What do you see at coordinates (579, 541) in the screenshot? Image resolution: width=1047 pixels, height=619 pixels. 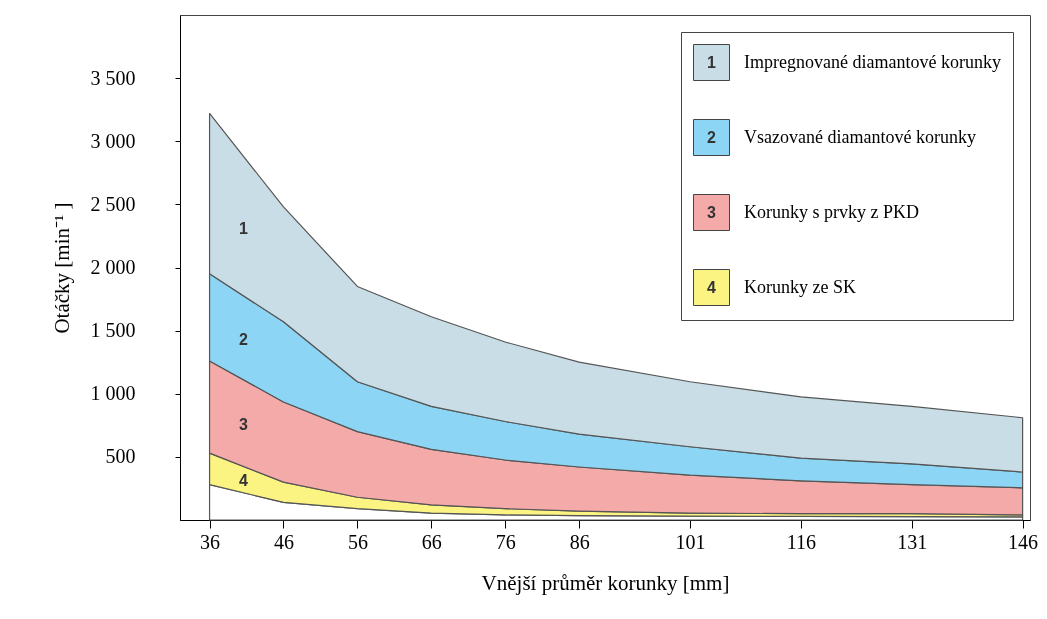 I see `x-tick-label: 86` at bounding box center [579, 541].